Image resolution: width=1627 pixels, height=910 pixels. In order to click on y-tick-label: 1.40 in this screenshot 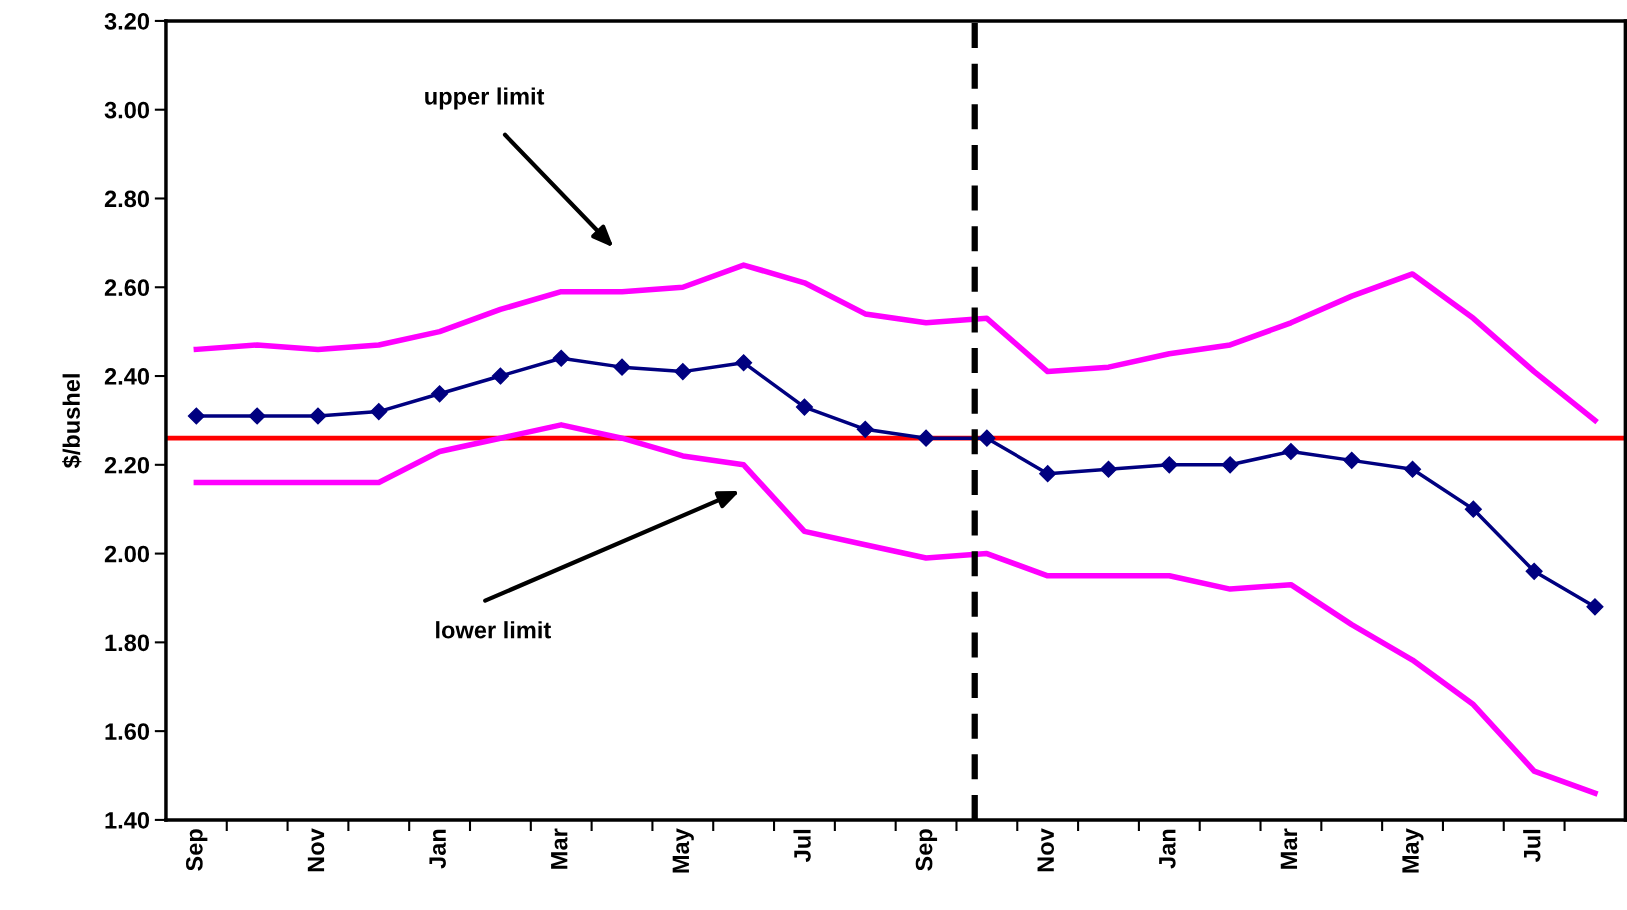, I will do `click(127, 820)`.